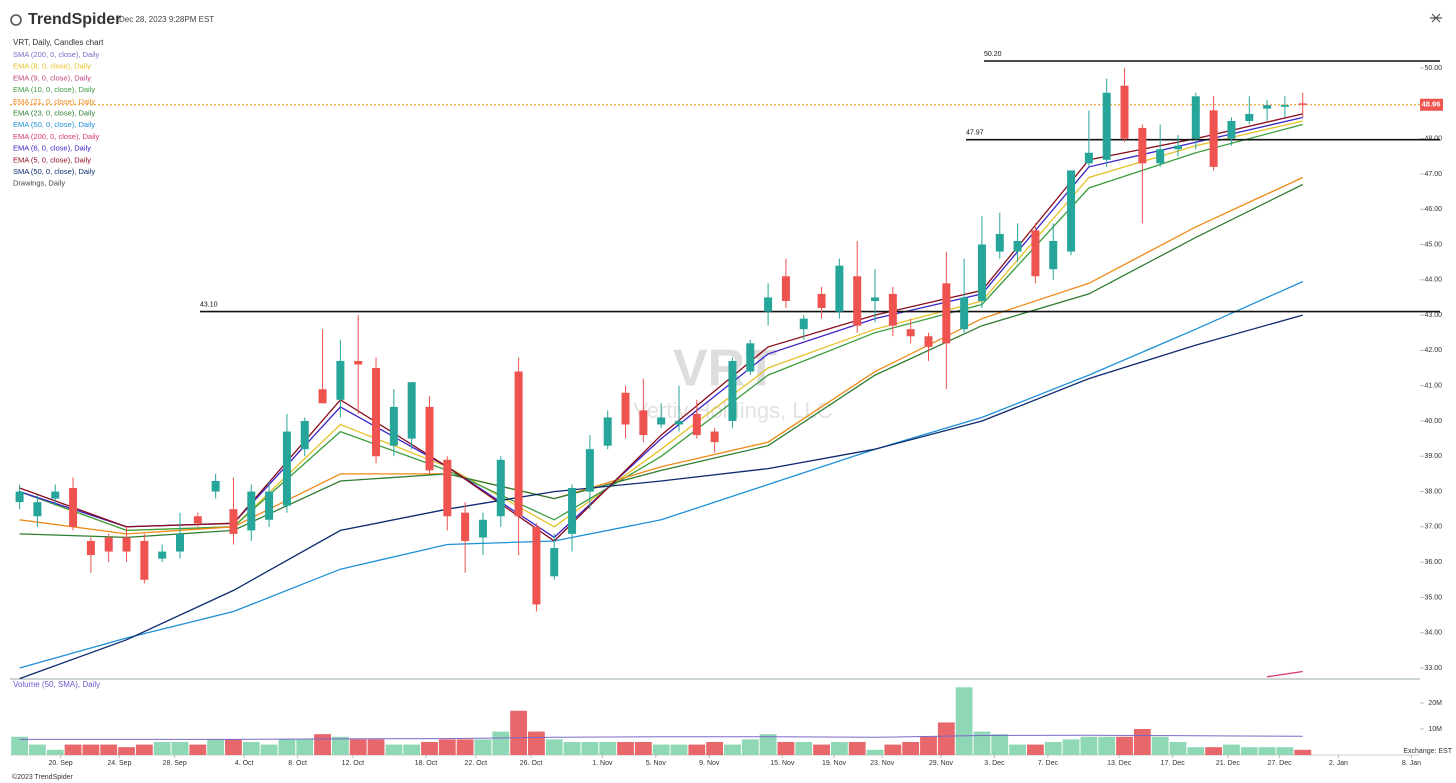 The image size is (1456, 783). I want to click on x-tick-label: 5. Nov, so click(656, 763).